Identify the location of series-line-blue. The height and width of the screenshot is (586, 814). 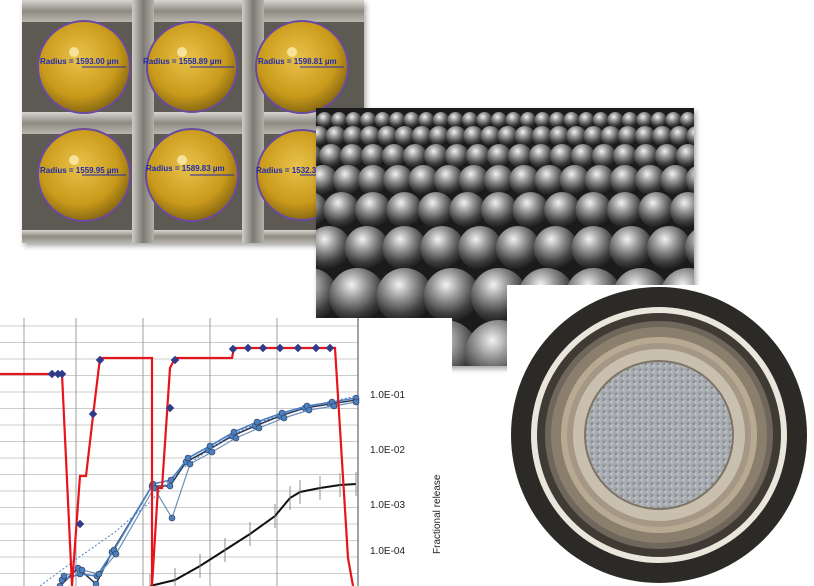
(210, 489).